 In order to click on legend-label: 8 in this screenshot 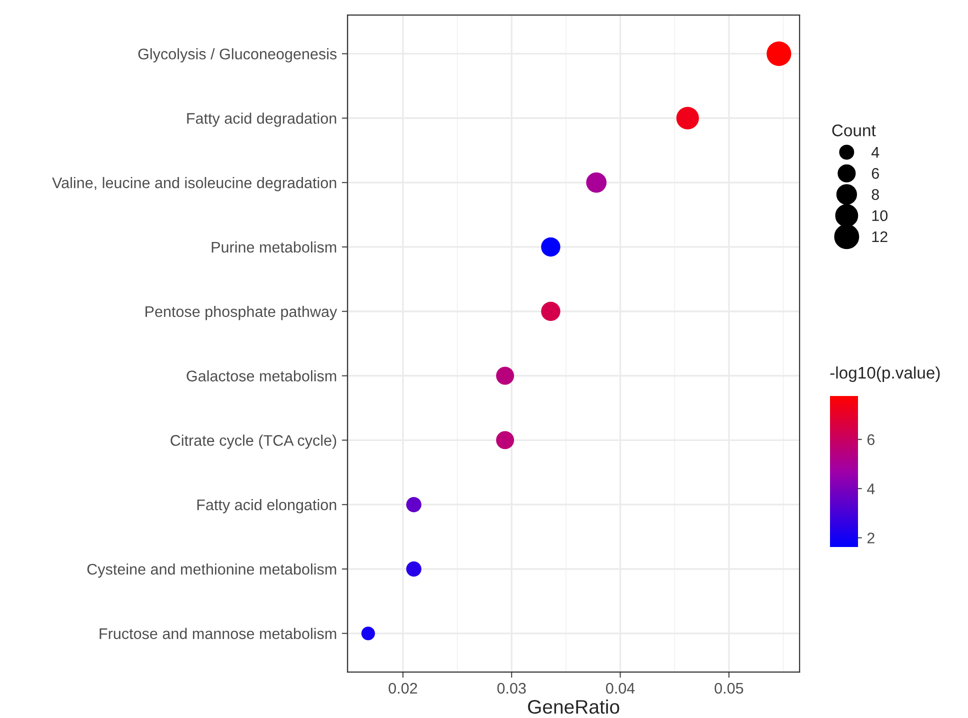, I will do `click(875, 194)`.